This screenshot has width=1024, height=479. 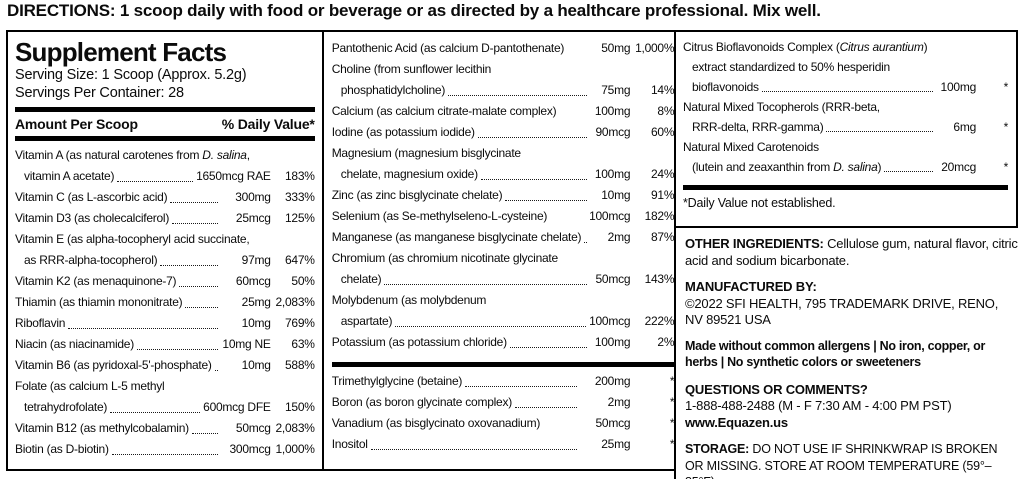 What do you see at coordinates (295, 449) in the screenshot?
I see `nutrient-daily-value: 1,000%` at bounding box center [295, 449].